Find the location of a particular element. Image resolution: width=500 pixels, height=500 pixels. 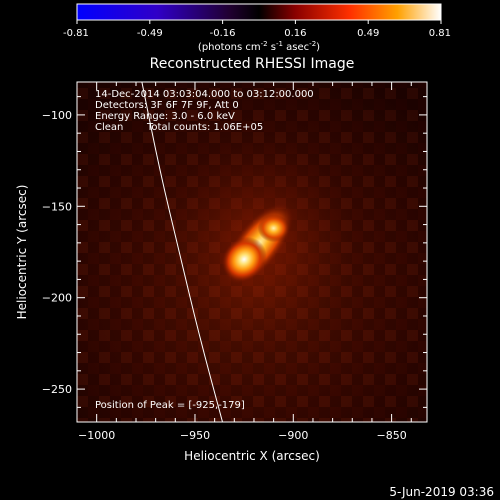

colorbar-ticks: -0.81 -0.49 -0.16 0.16 0.49 0.81 is located at coordinates (257, 29).